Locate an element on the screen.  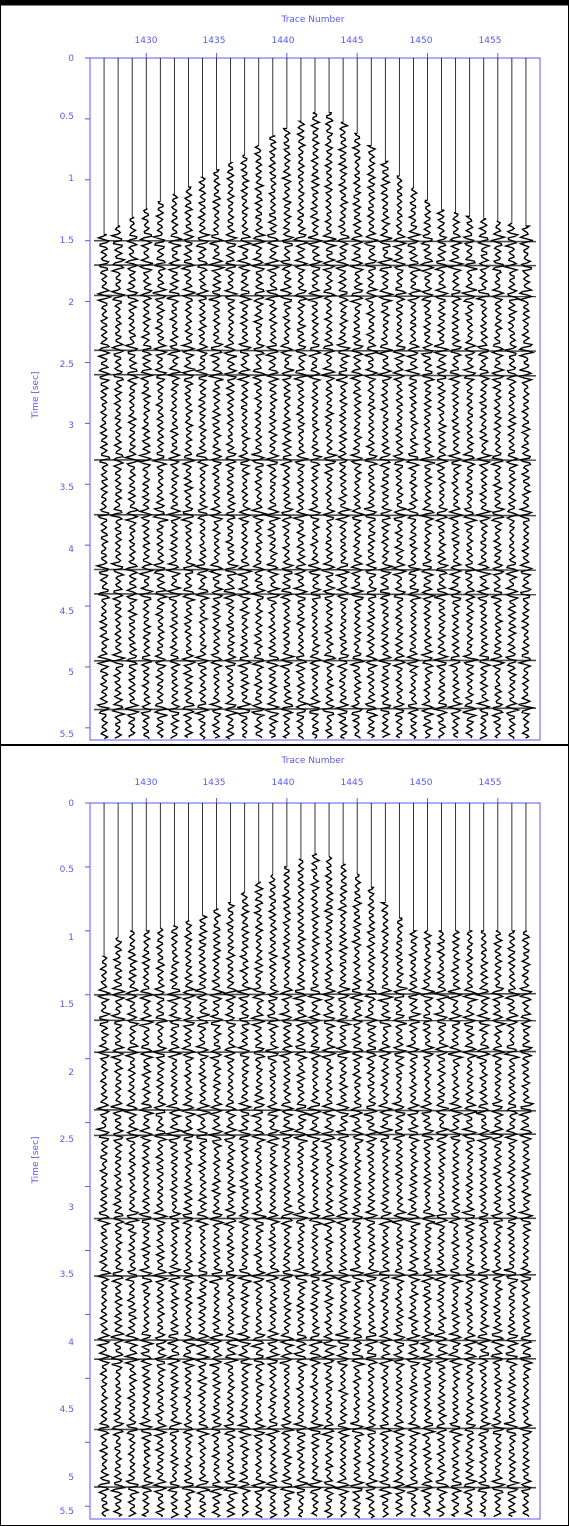
y-tick-label: 4.5 is located at coordinates (67, 1410).